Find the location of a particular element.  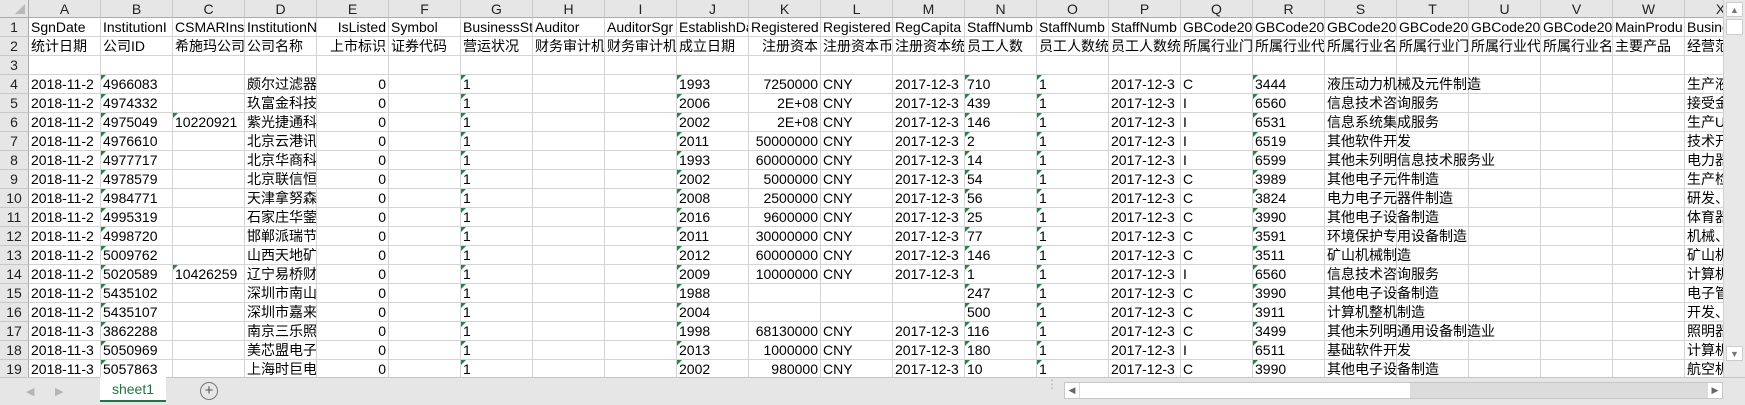

cell-o3 is located at coordinates (1073, 65).